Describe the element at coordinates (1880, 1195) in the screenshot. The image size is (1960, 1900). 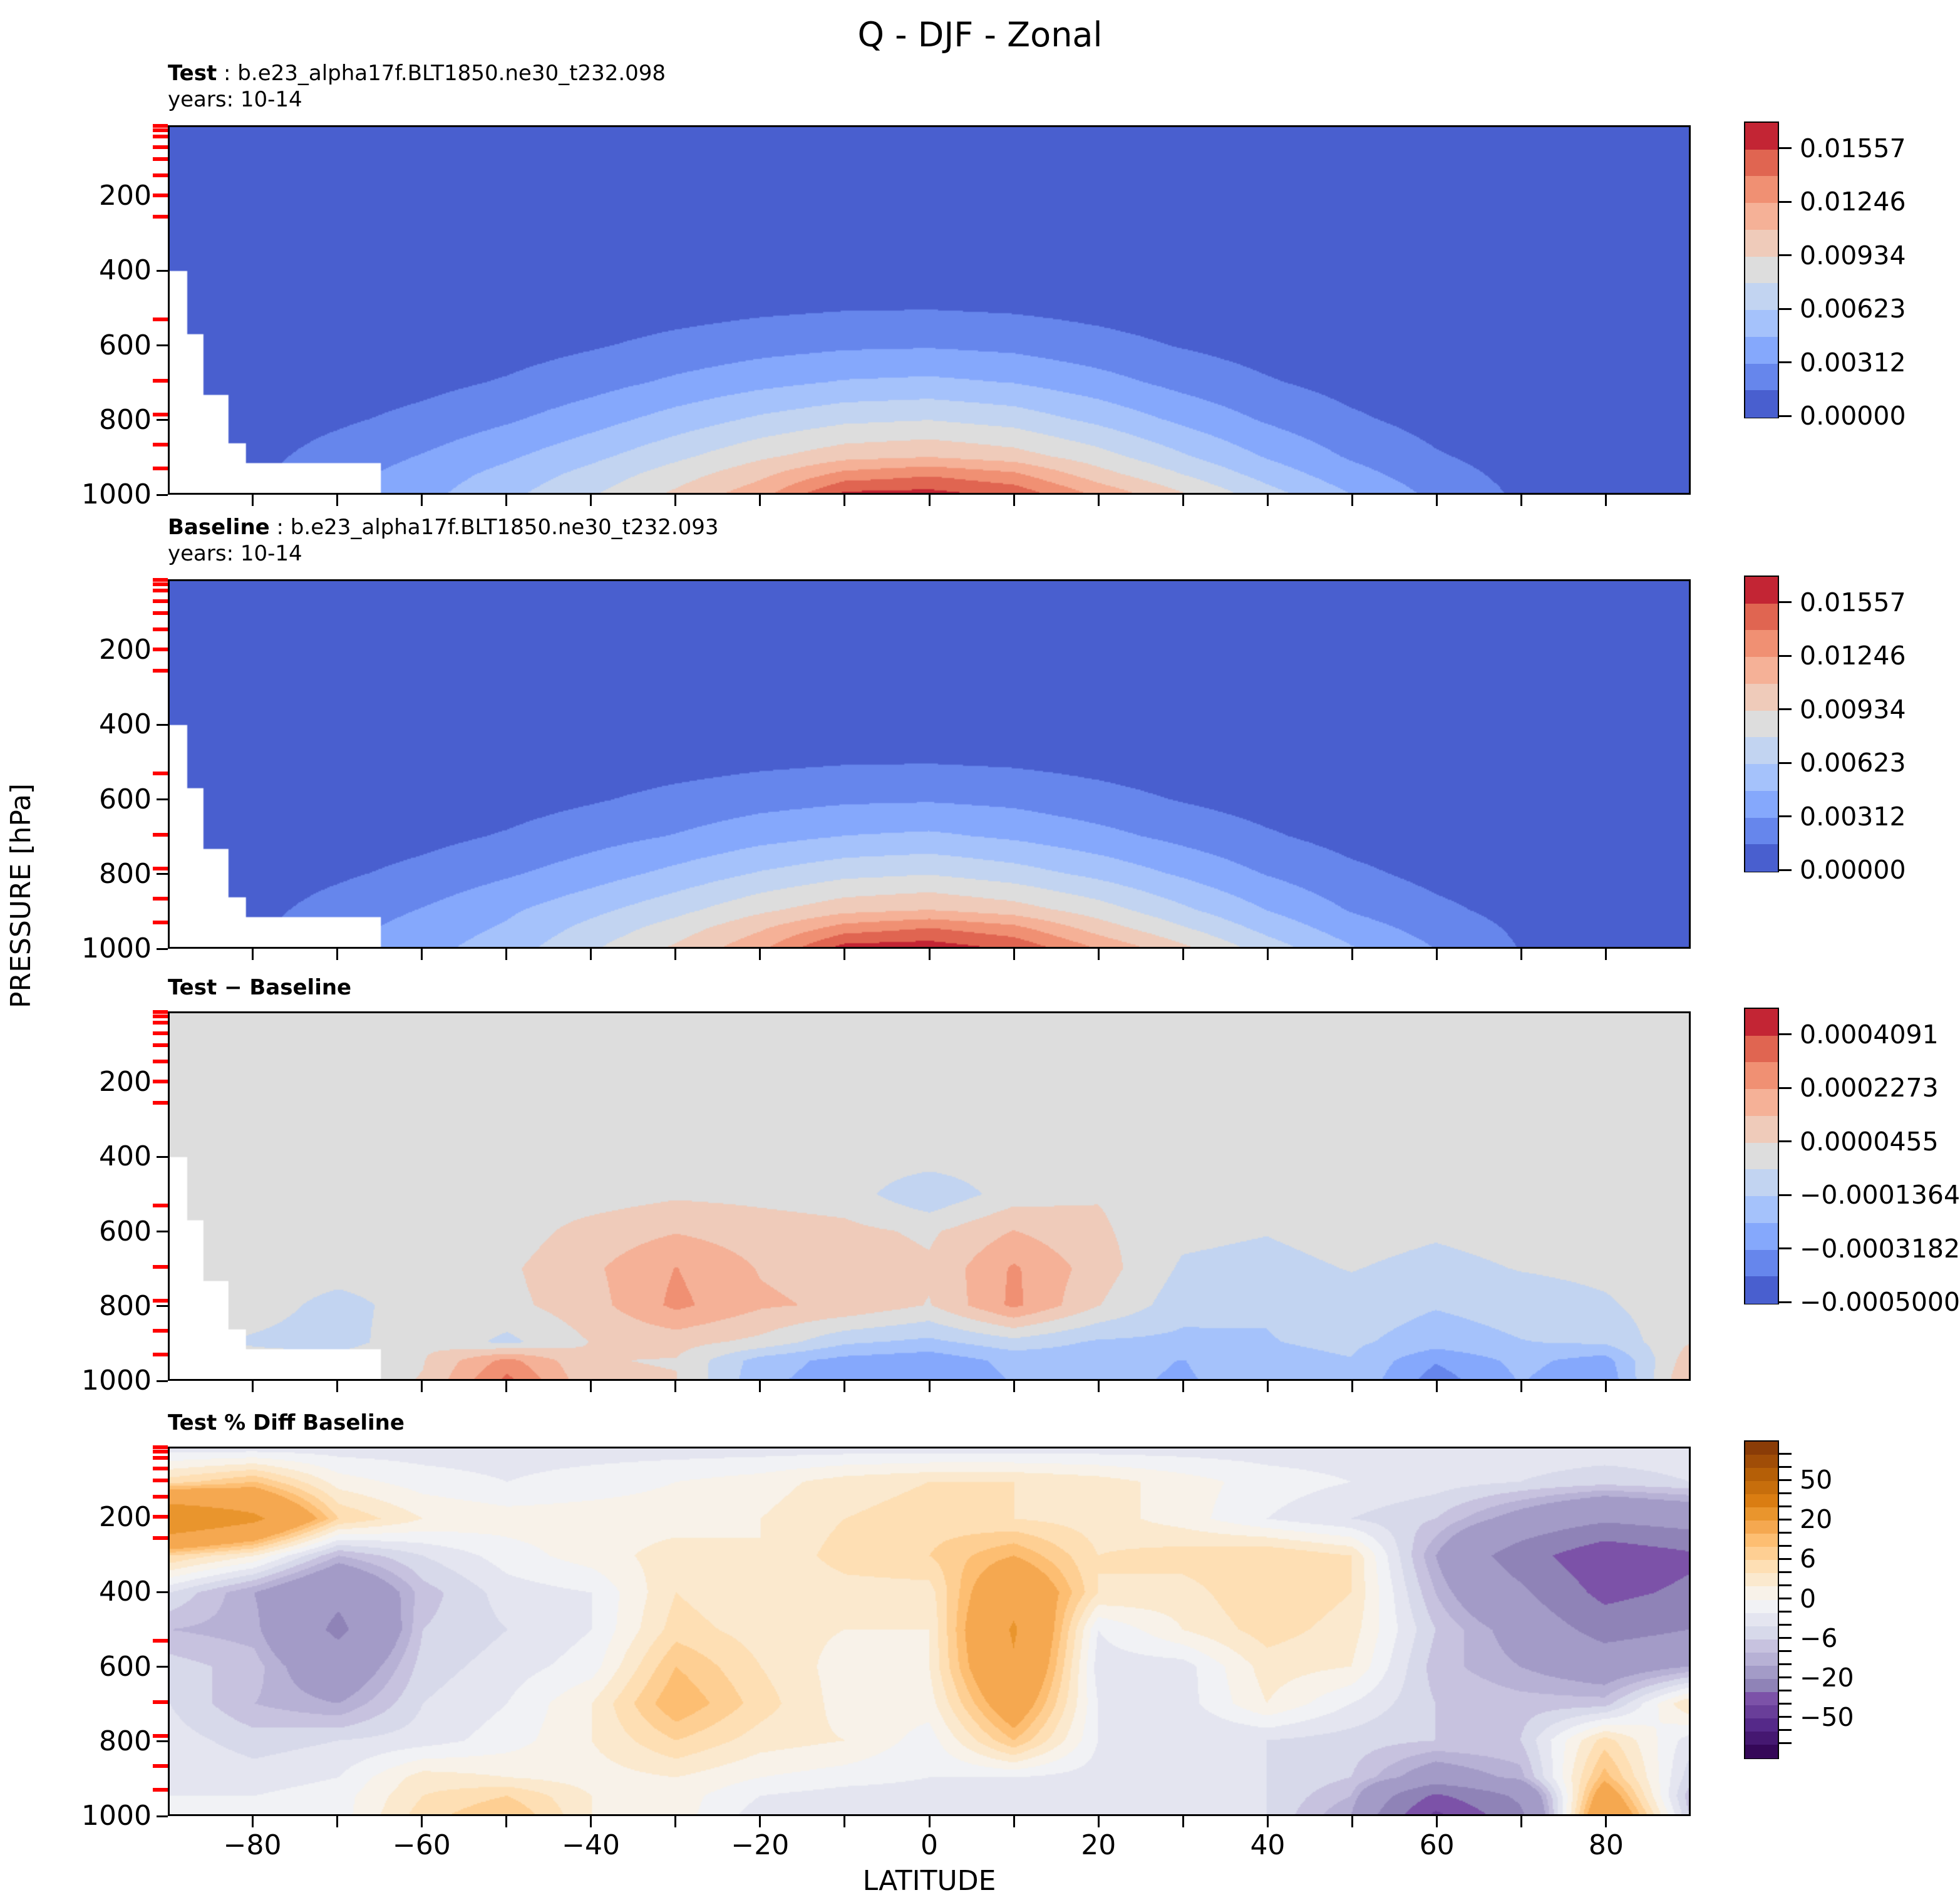
I see `colorbar-tick-label: −0.0001364` at that location.